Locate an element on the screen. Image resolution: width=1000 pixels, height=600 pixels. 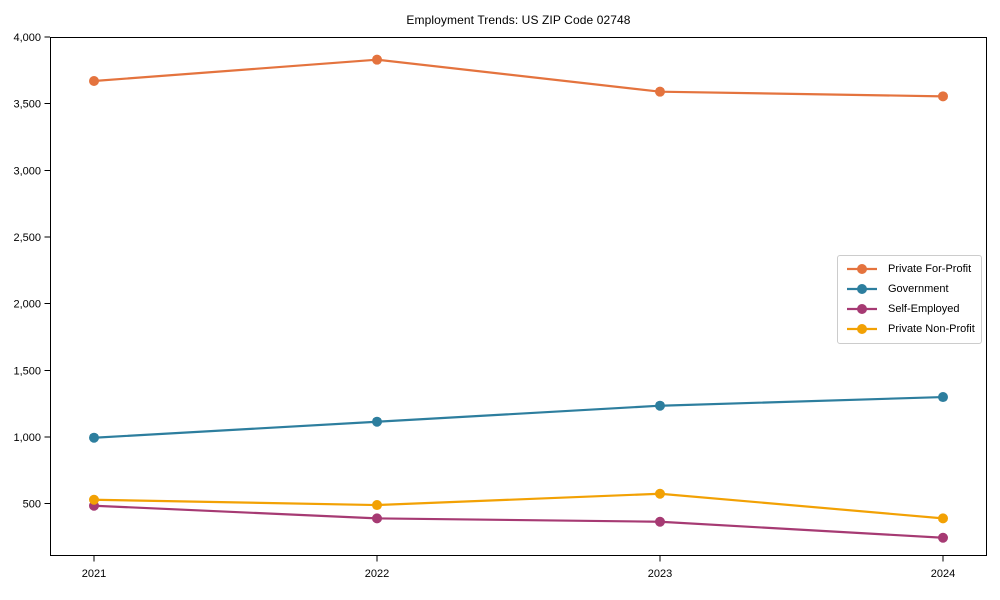
legend-item-self-employed: Self-Employed is located at coordinates (913, 309).